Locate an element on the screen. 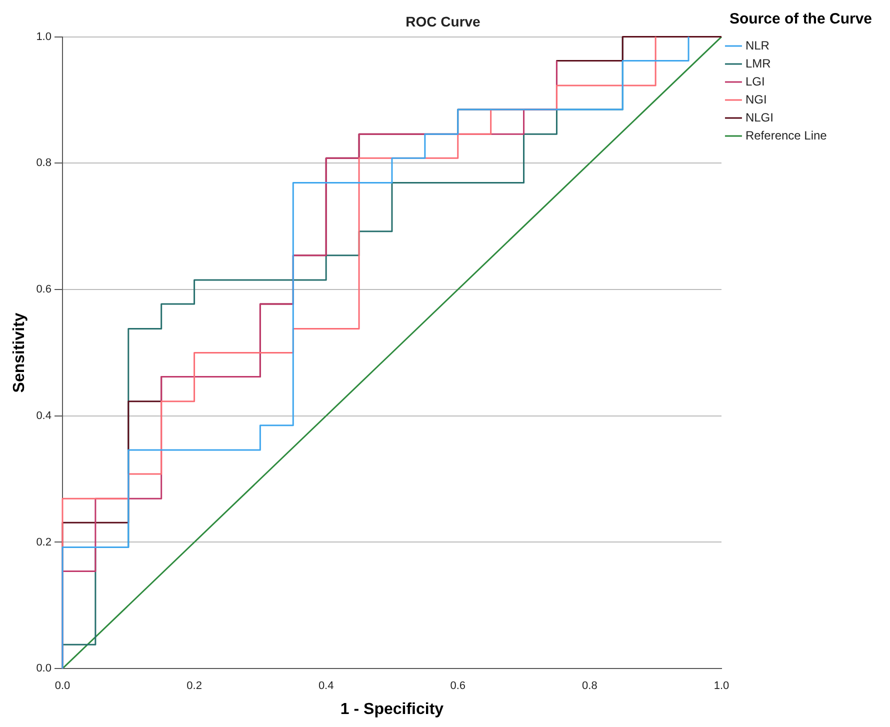 The width and height of the screenshot is (890, 727). legend-label: LMR is located at coordinates (758, 63).